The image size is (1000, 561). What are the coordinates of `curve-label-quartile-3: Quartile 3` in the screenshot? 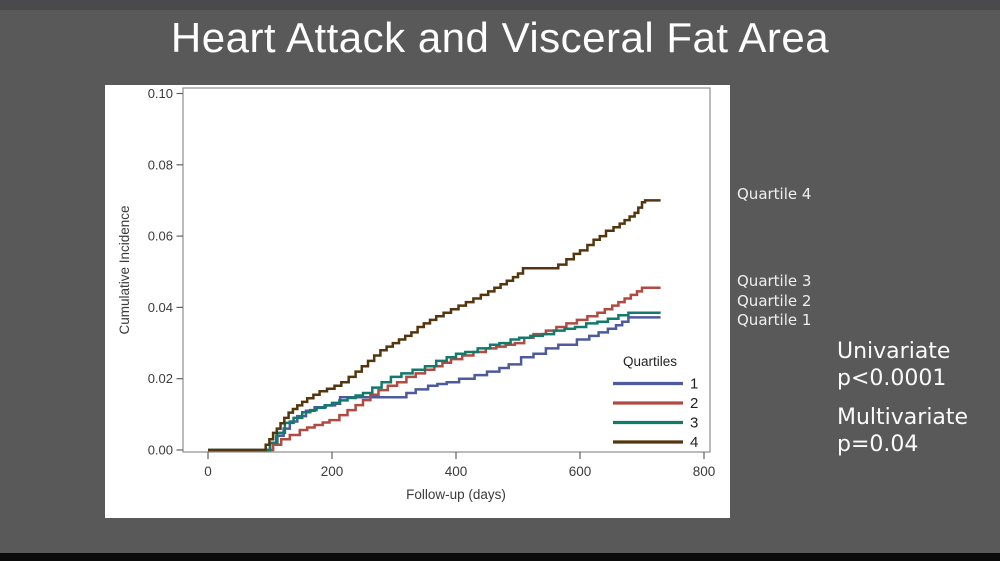 It's located at (774, 281).